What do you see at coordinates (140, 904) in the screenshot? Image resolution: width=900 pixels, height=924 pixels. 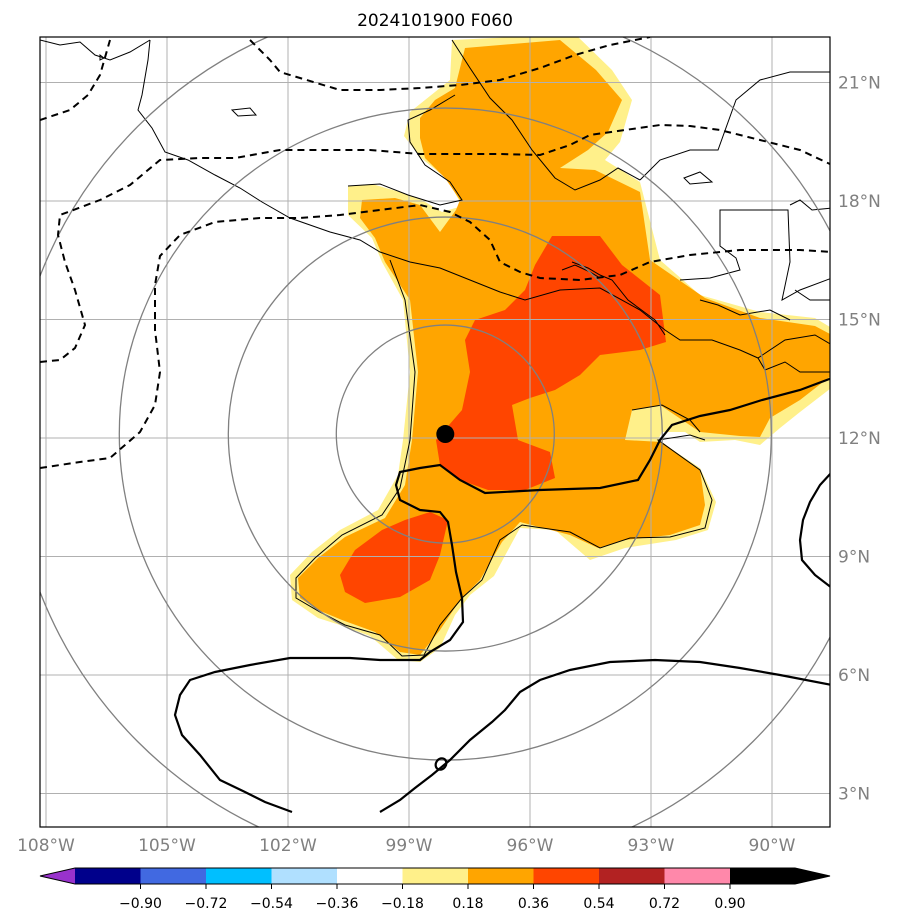 I see `colorbar-tick-label: −0.90` at bounding box center [140, 904].